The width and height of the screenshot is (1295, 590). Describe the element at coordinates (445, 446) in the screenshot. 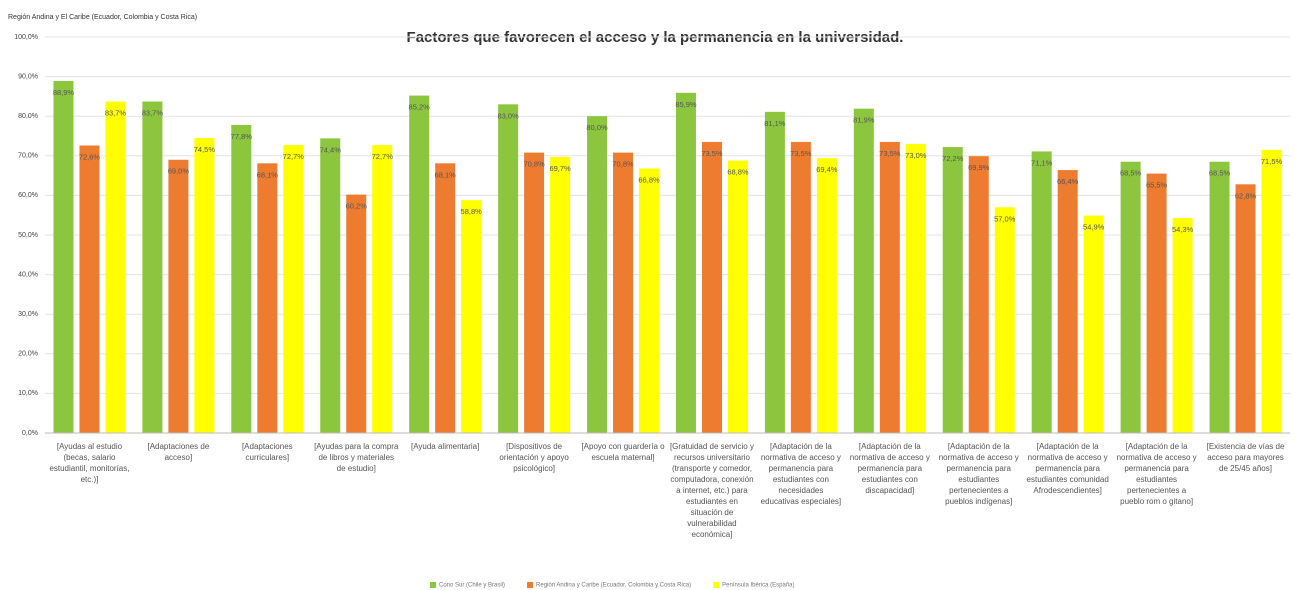

I see `x-tick-label: [Ayuda alimentaria]` at that location.